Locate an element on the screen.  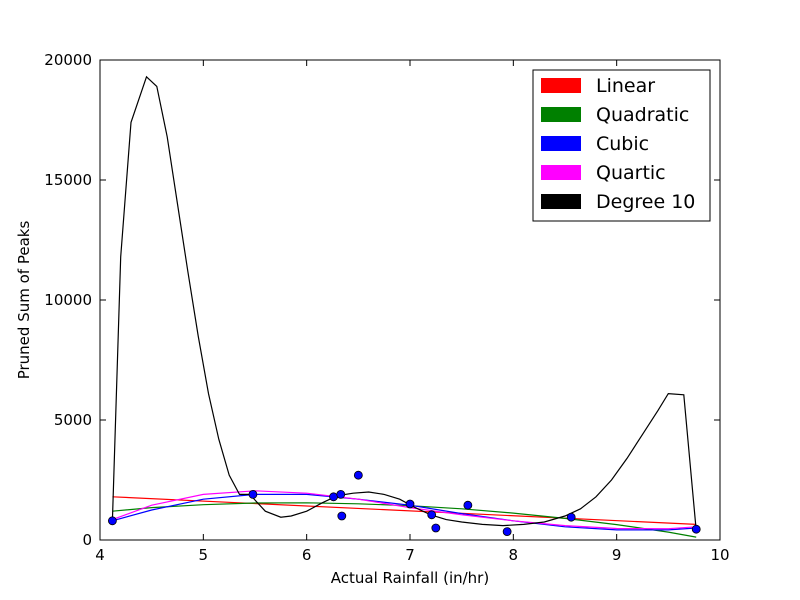
x-tick-label: 9 is located at coordinates (617, 555).